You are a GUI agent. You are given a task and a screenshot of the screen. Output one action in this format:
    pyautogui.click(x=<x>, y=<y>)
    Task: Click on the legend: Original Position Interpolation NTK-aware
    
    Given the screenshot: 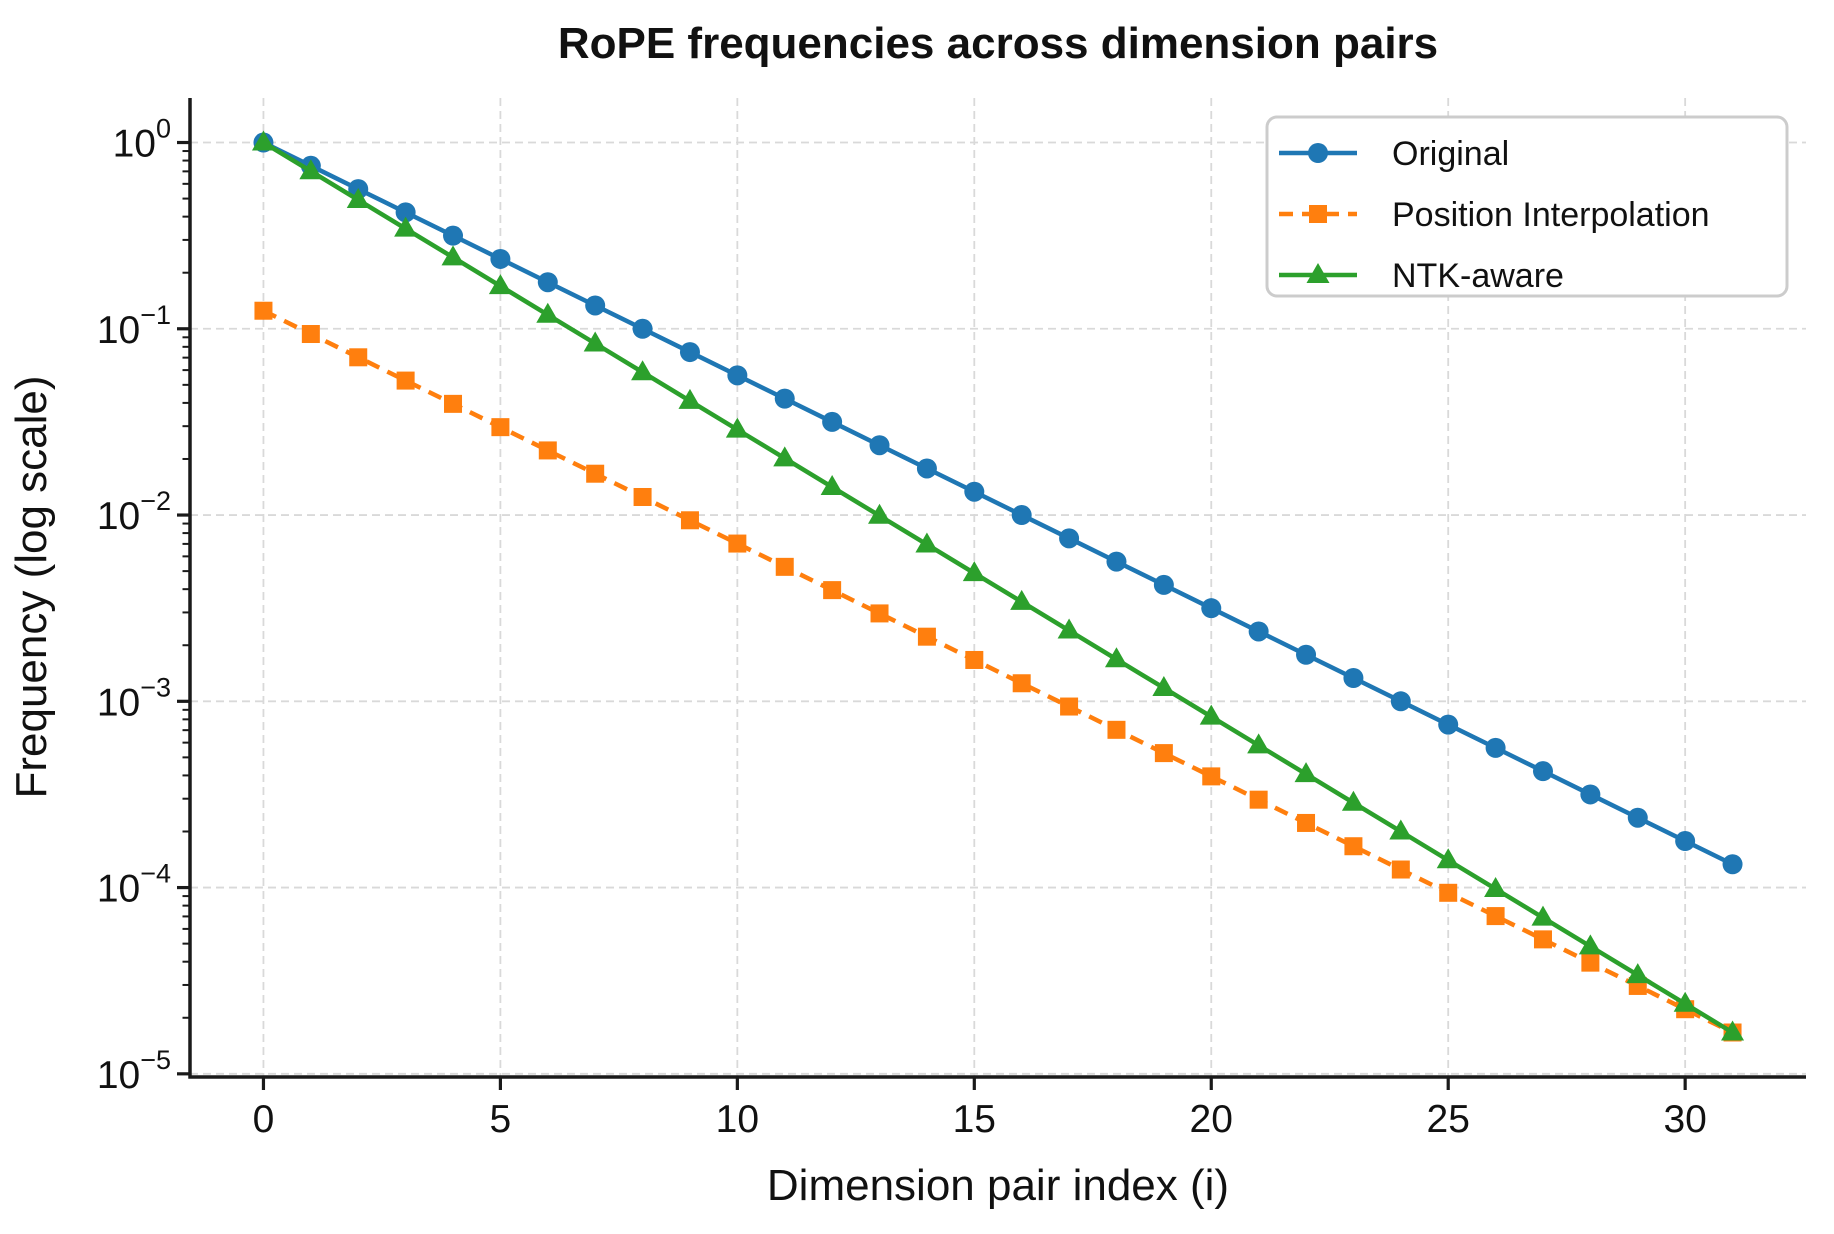 What is the action you would take?
    pyautogui.click(x=1527, y=206)
    